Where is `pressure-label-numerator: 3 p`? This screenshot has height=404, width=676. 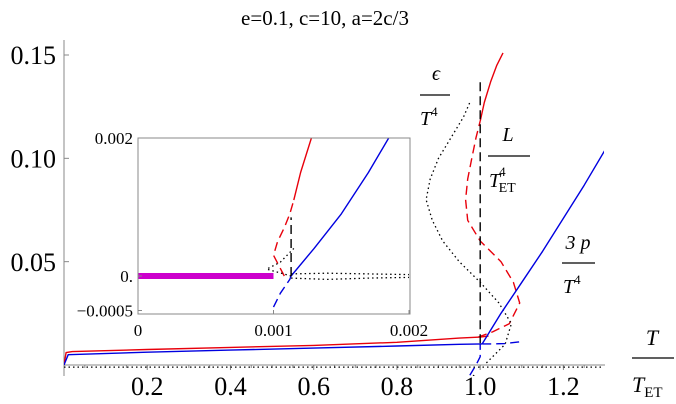 pressure-label-numerator: 3 p is located at coordinates (578, 243).